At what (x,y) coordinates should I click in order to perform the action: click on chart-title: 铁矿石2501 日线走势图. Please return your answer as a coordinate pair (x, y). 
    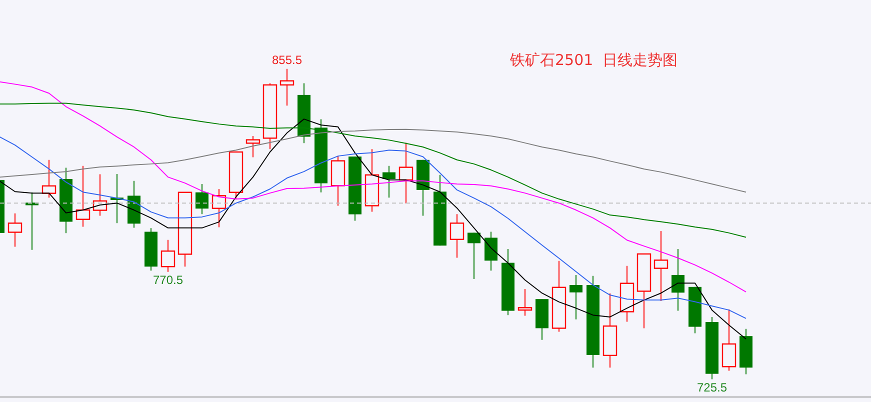
    Looking at the image, I should click on (594, 60).